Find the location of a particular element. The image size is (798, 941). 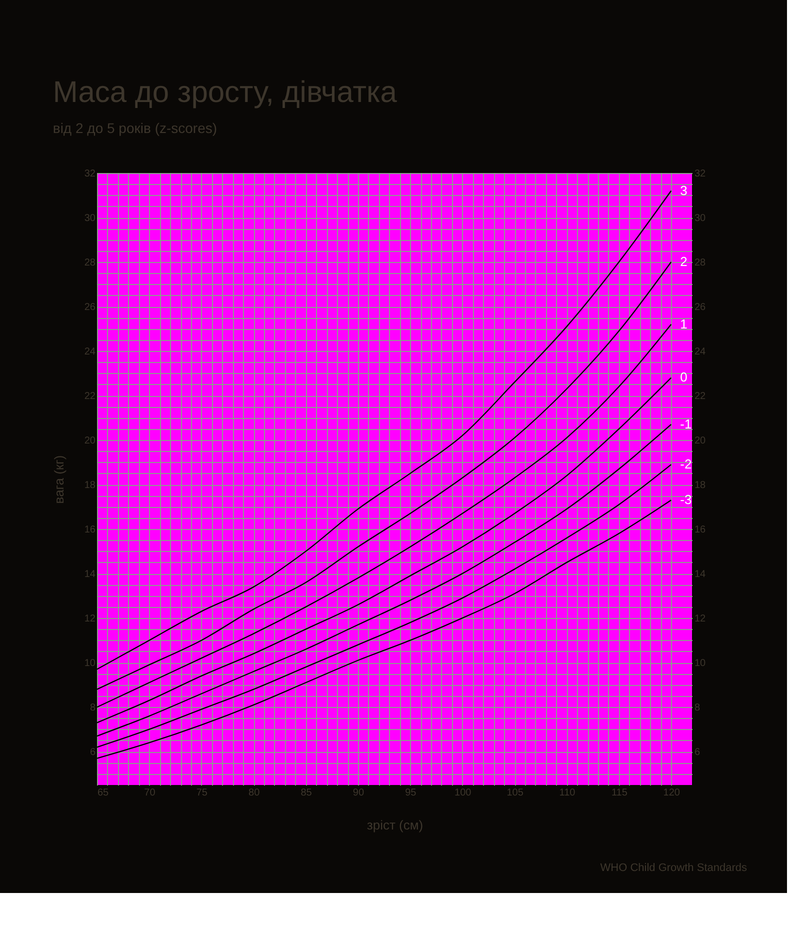

series-label: -3 is located at coordinates (686, 500).